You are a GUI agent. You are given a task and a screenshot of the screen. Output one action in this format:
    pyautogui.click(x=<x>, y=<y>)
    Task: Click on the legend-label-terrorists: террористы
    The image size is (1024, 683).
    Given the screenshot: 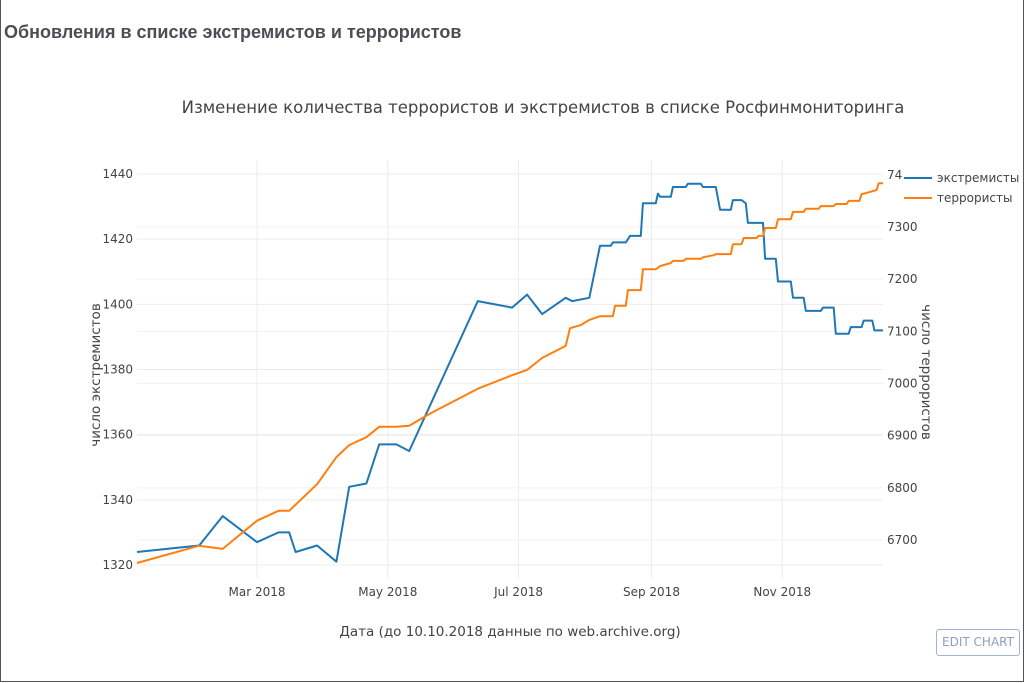 What is the action you would take?
    pyautogui.click(x=974, y=198)
    